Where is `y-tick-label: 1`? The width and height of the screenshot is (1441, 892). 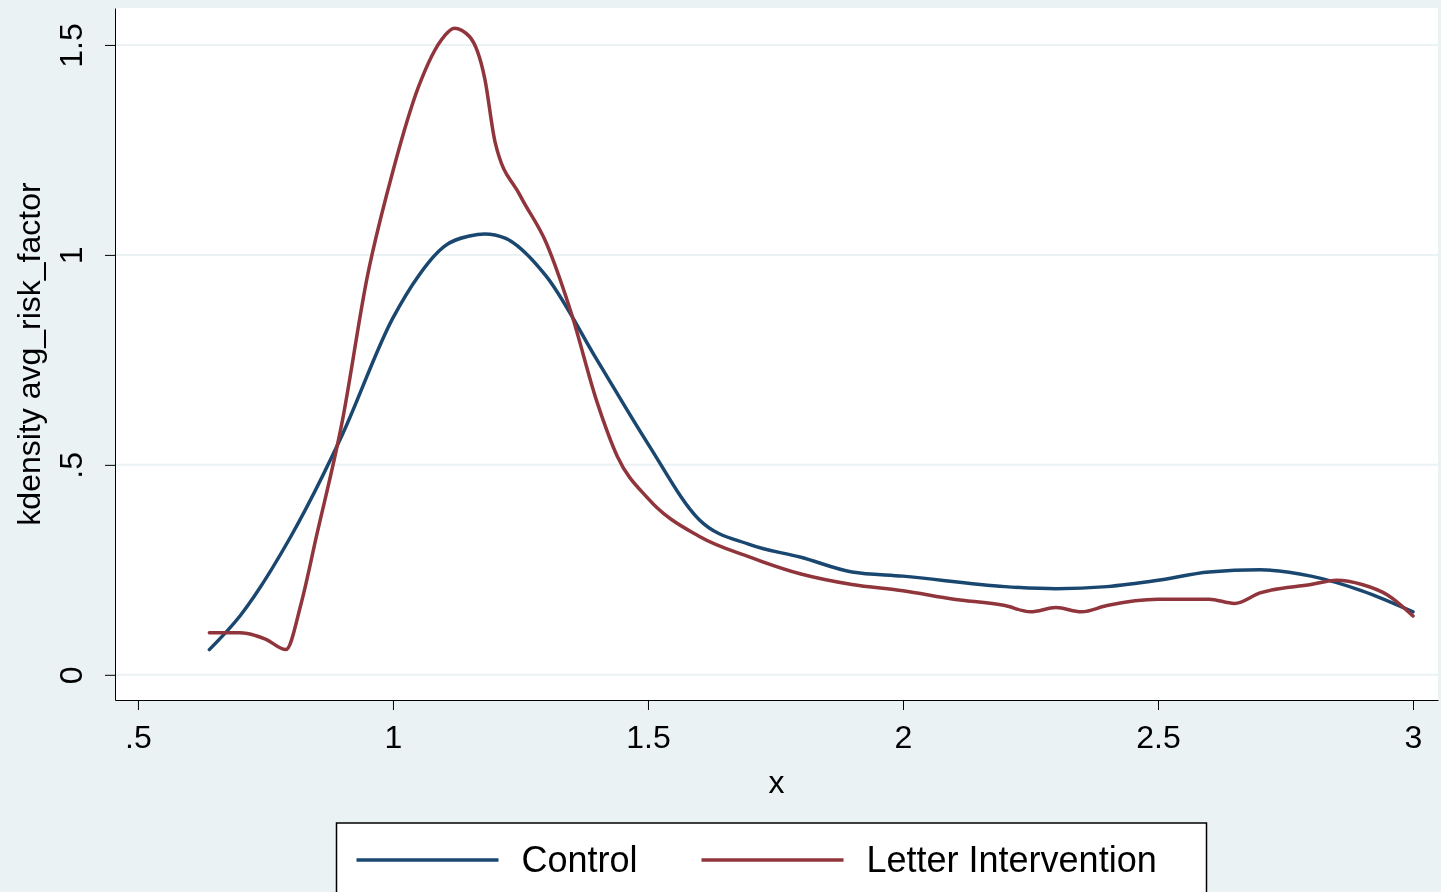 y-tick-label: 1 is located at coordinates (71, 255).